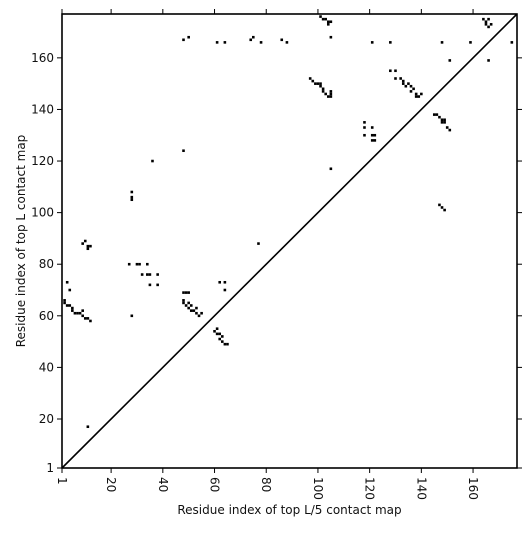  Describe the element at coordinates (62, 481) in the screenshot. I see `x-tick-label: 1` at that location.